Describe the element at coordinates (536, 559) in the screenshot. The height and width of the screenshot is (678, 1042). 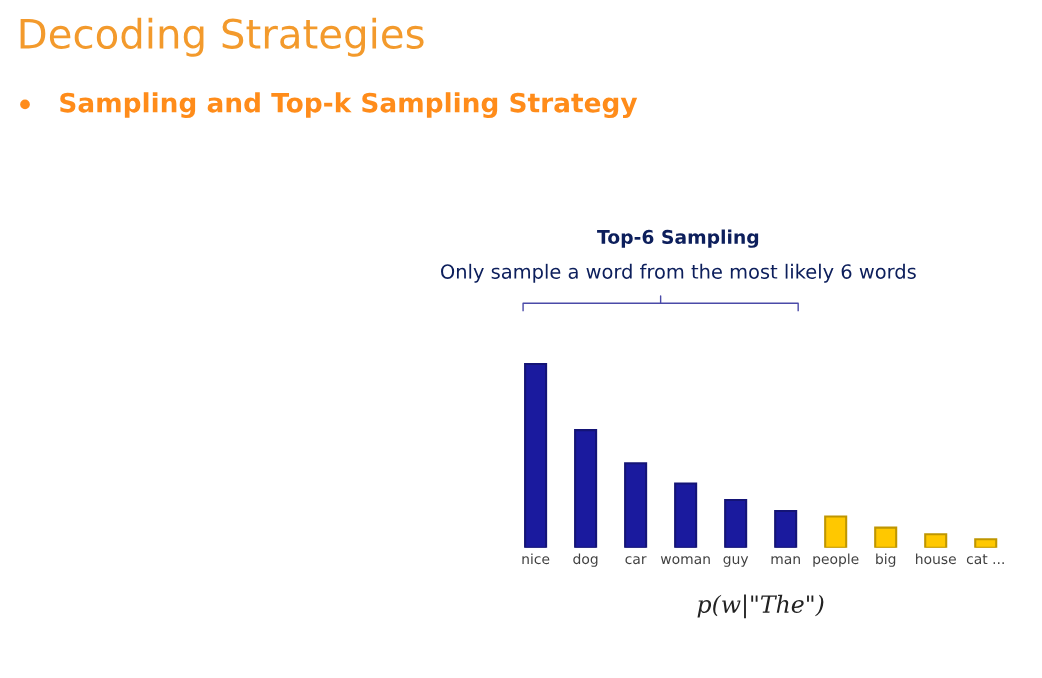
I see `x-tick-label: nice` at that location.